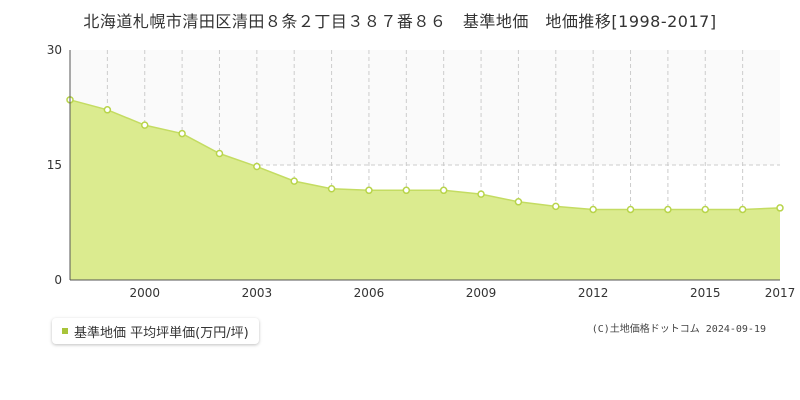 The width and height of the screenshot is (800, 400). Describe the element at coordinates (678, 329) in the screenshot. I see `copyright-text: (C)土地価格ドットコム 2024-09-19` at that location.